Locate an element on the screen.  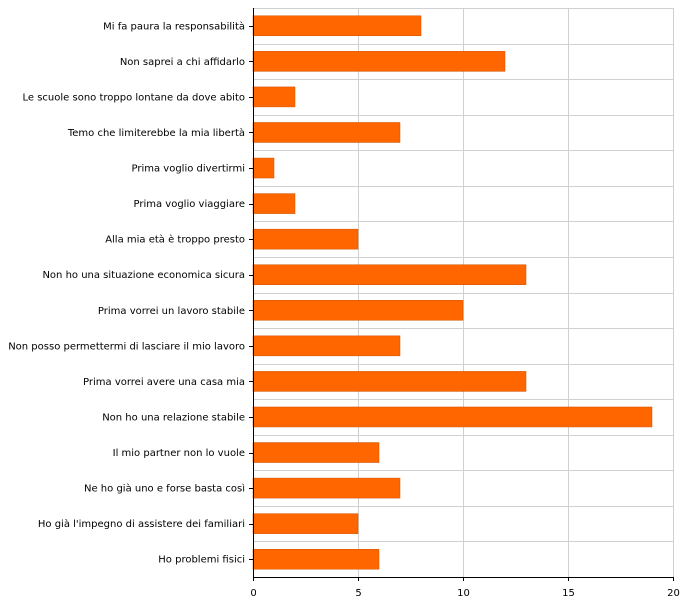
category-label-15: Ho problemi fisici is located at coordinates (201, 560).